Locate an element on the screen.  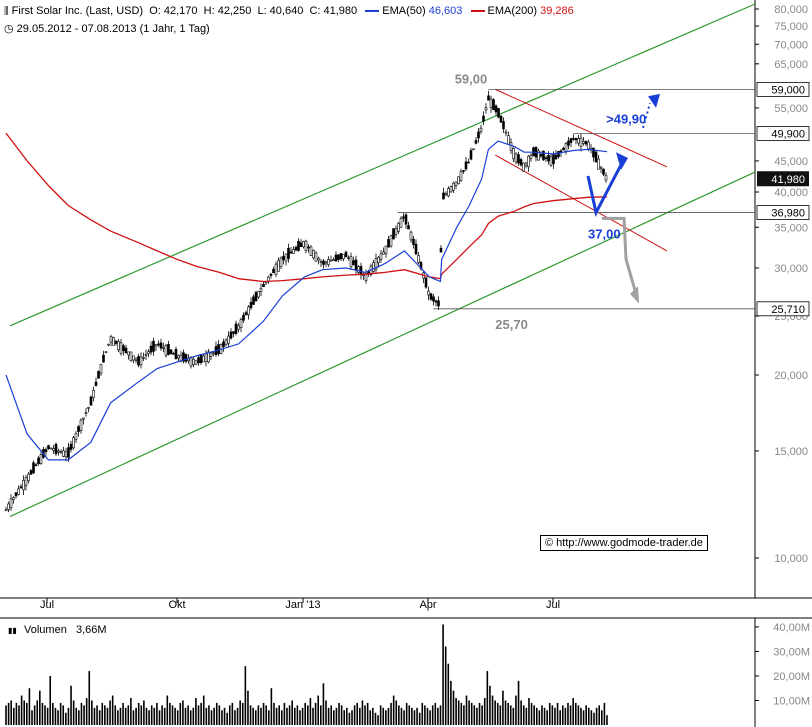
level-box is located at coordinates (783, 89).